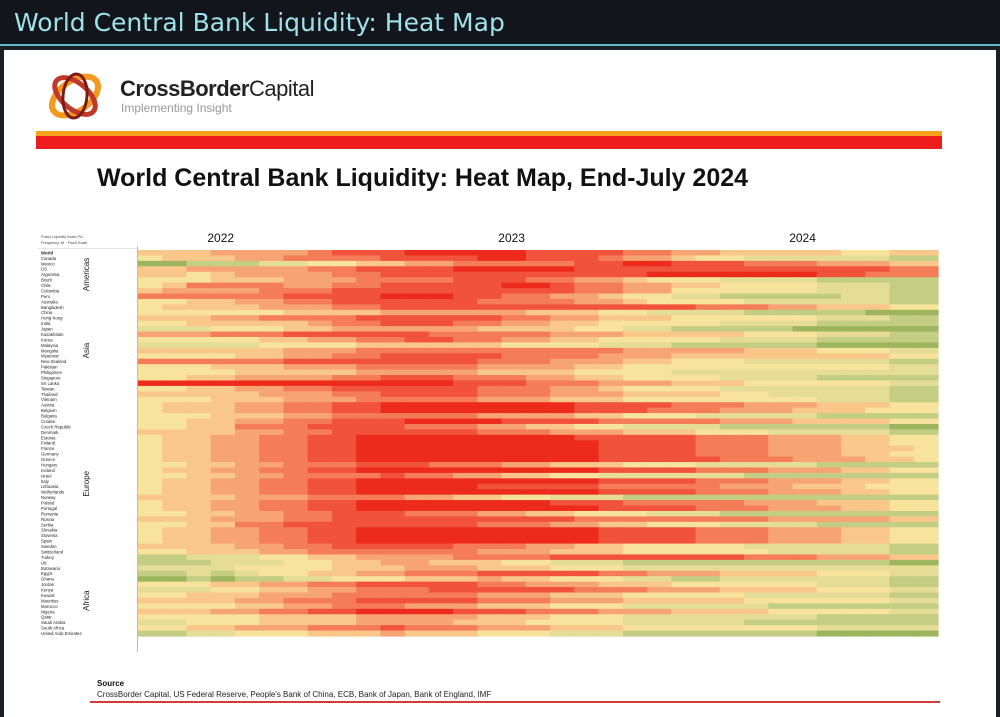 The image size is (1000, 717). Describe the element at coordinates (281, 88) in the screenshot. I see `brand-name-light: Capital` at that location.